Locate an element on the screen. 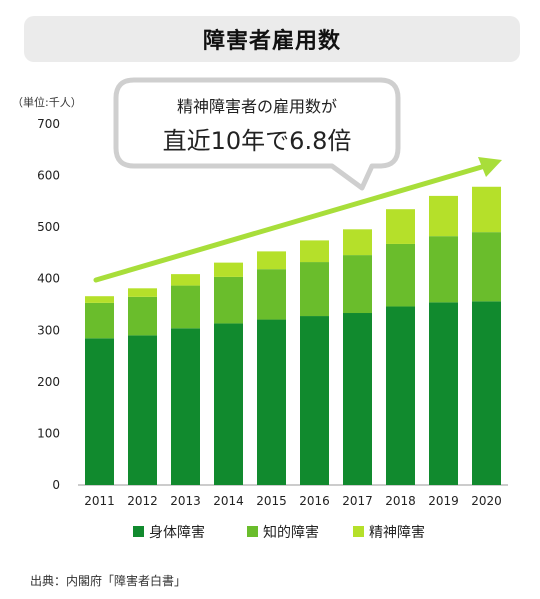  y-tick-label: 200 is located at coordinates (48, 382).